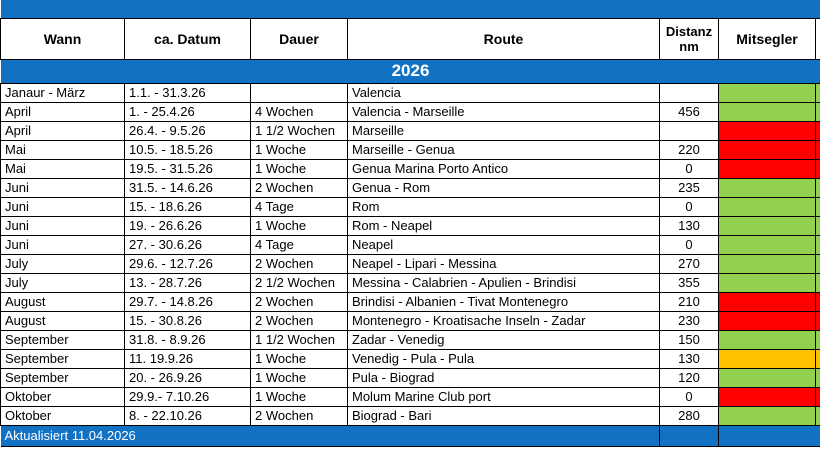 The width and height of the screenshot is (820, 455). What do you see at coordinates (410, 244) in the screenshot?
I see `table-row: Juni 27. - 30.6.26 4 Tage Neapel 0` at bounding box center [410, 244].